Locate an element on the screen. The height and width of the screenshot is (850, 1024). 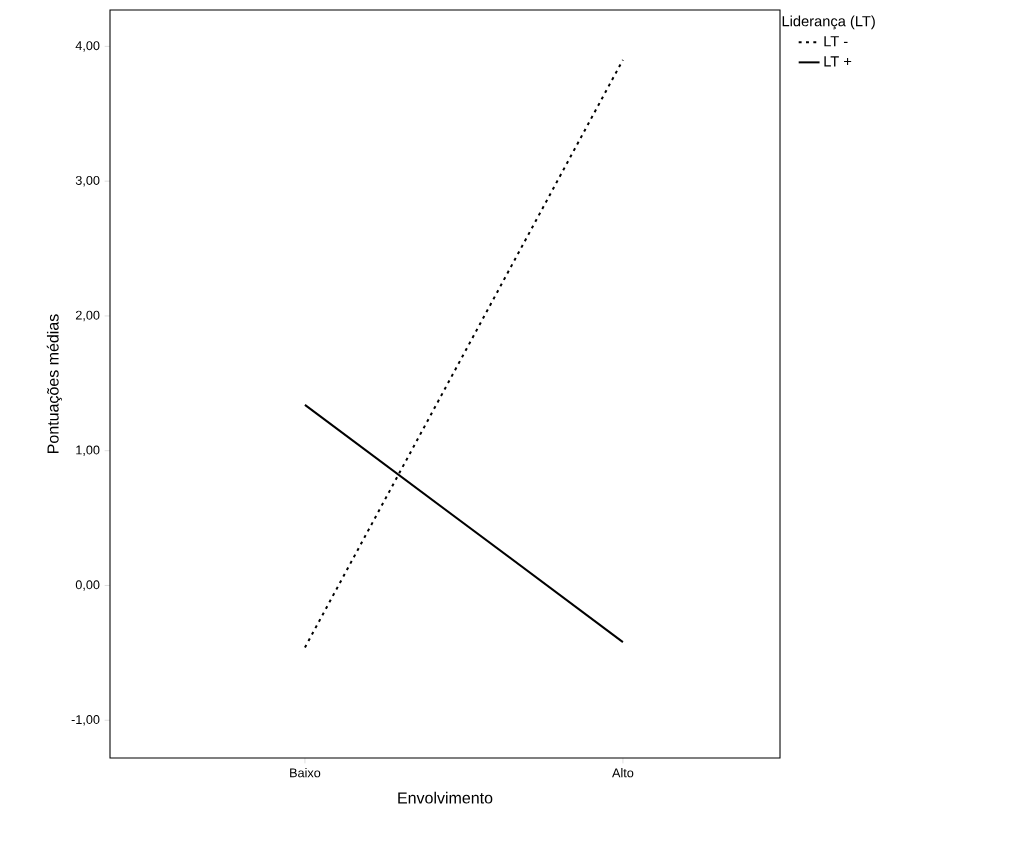
y-tick-label: -1,00 is located at coordinates (85, 720).